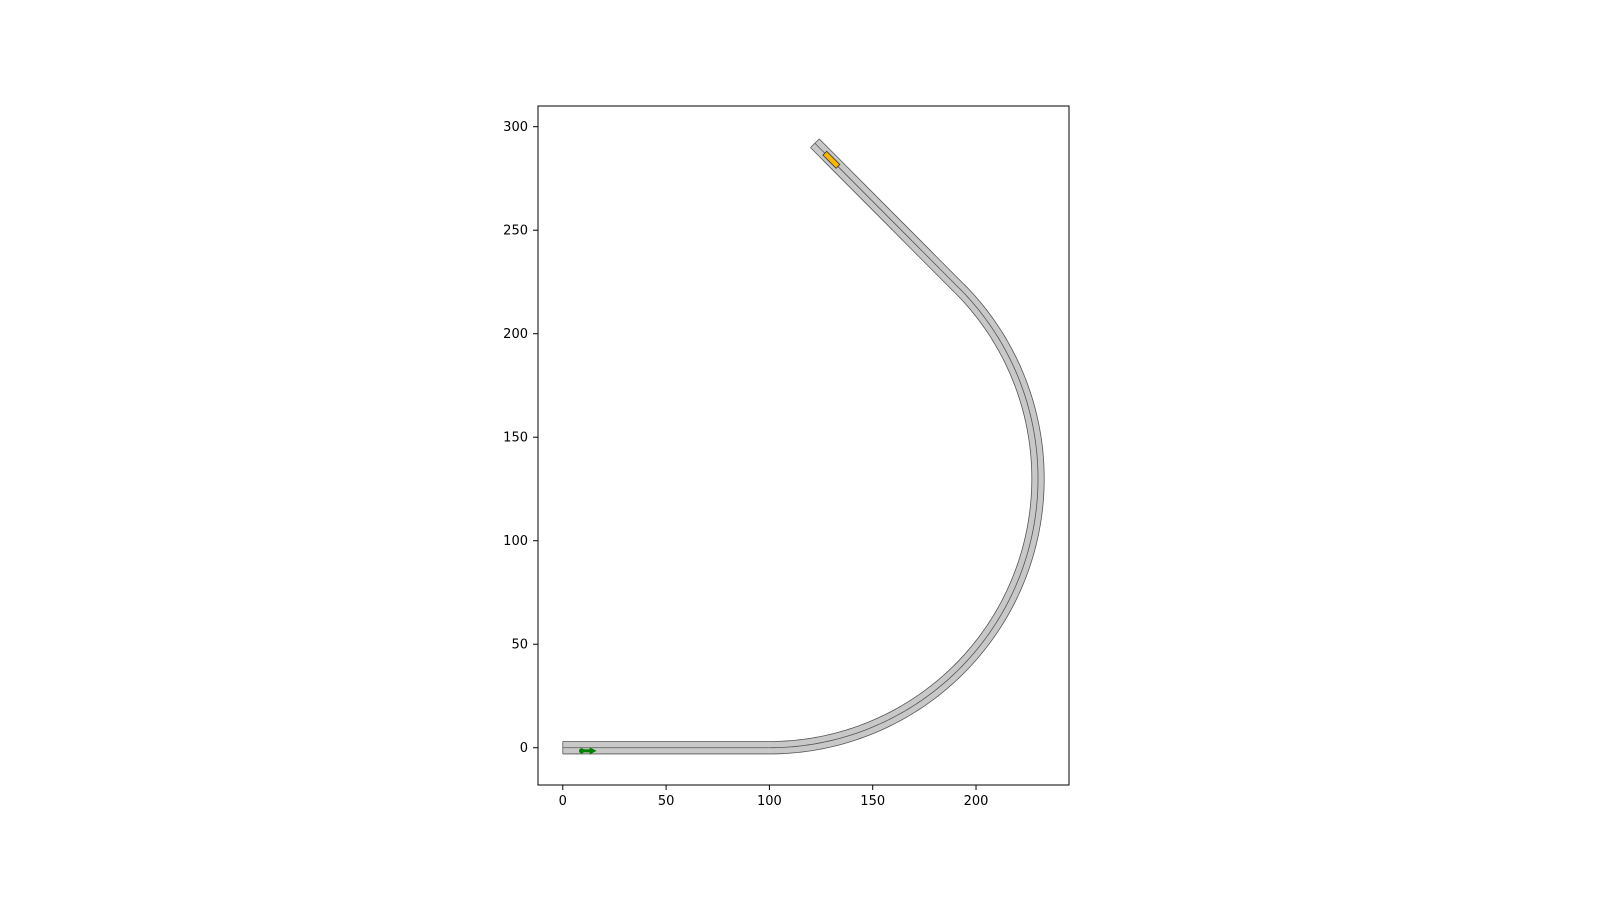 The width and height of the screenshot is (1600, 900). I want to click on y-axis: 0 50 100 150 200 250 300, so click(520, 438).